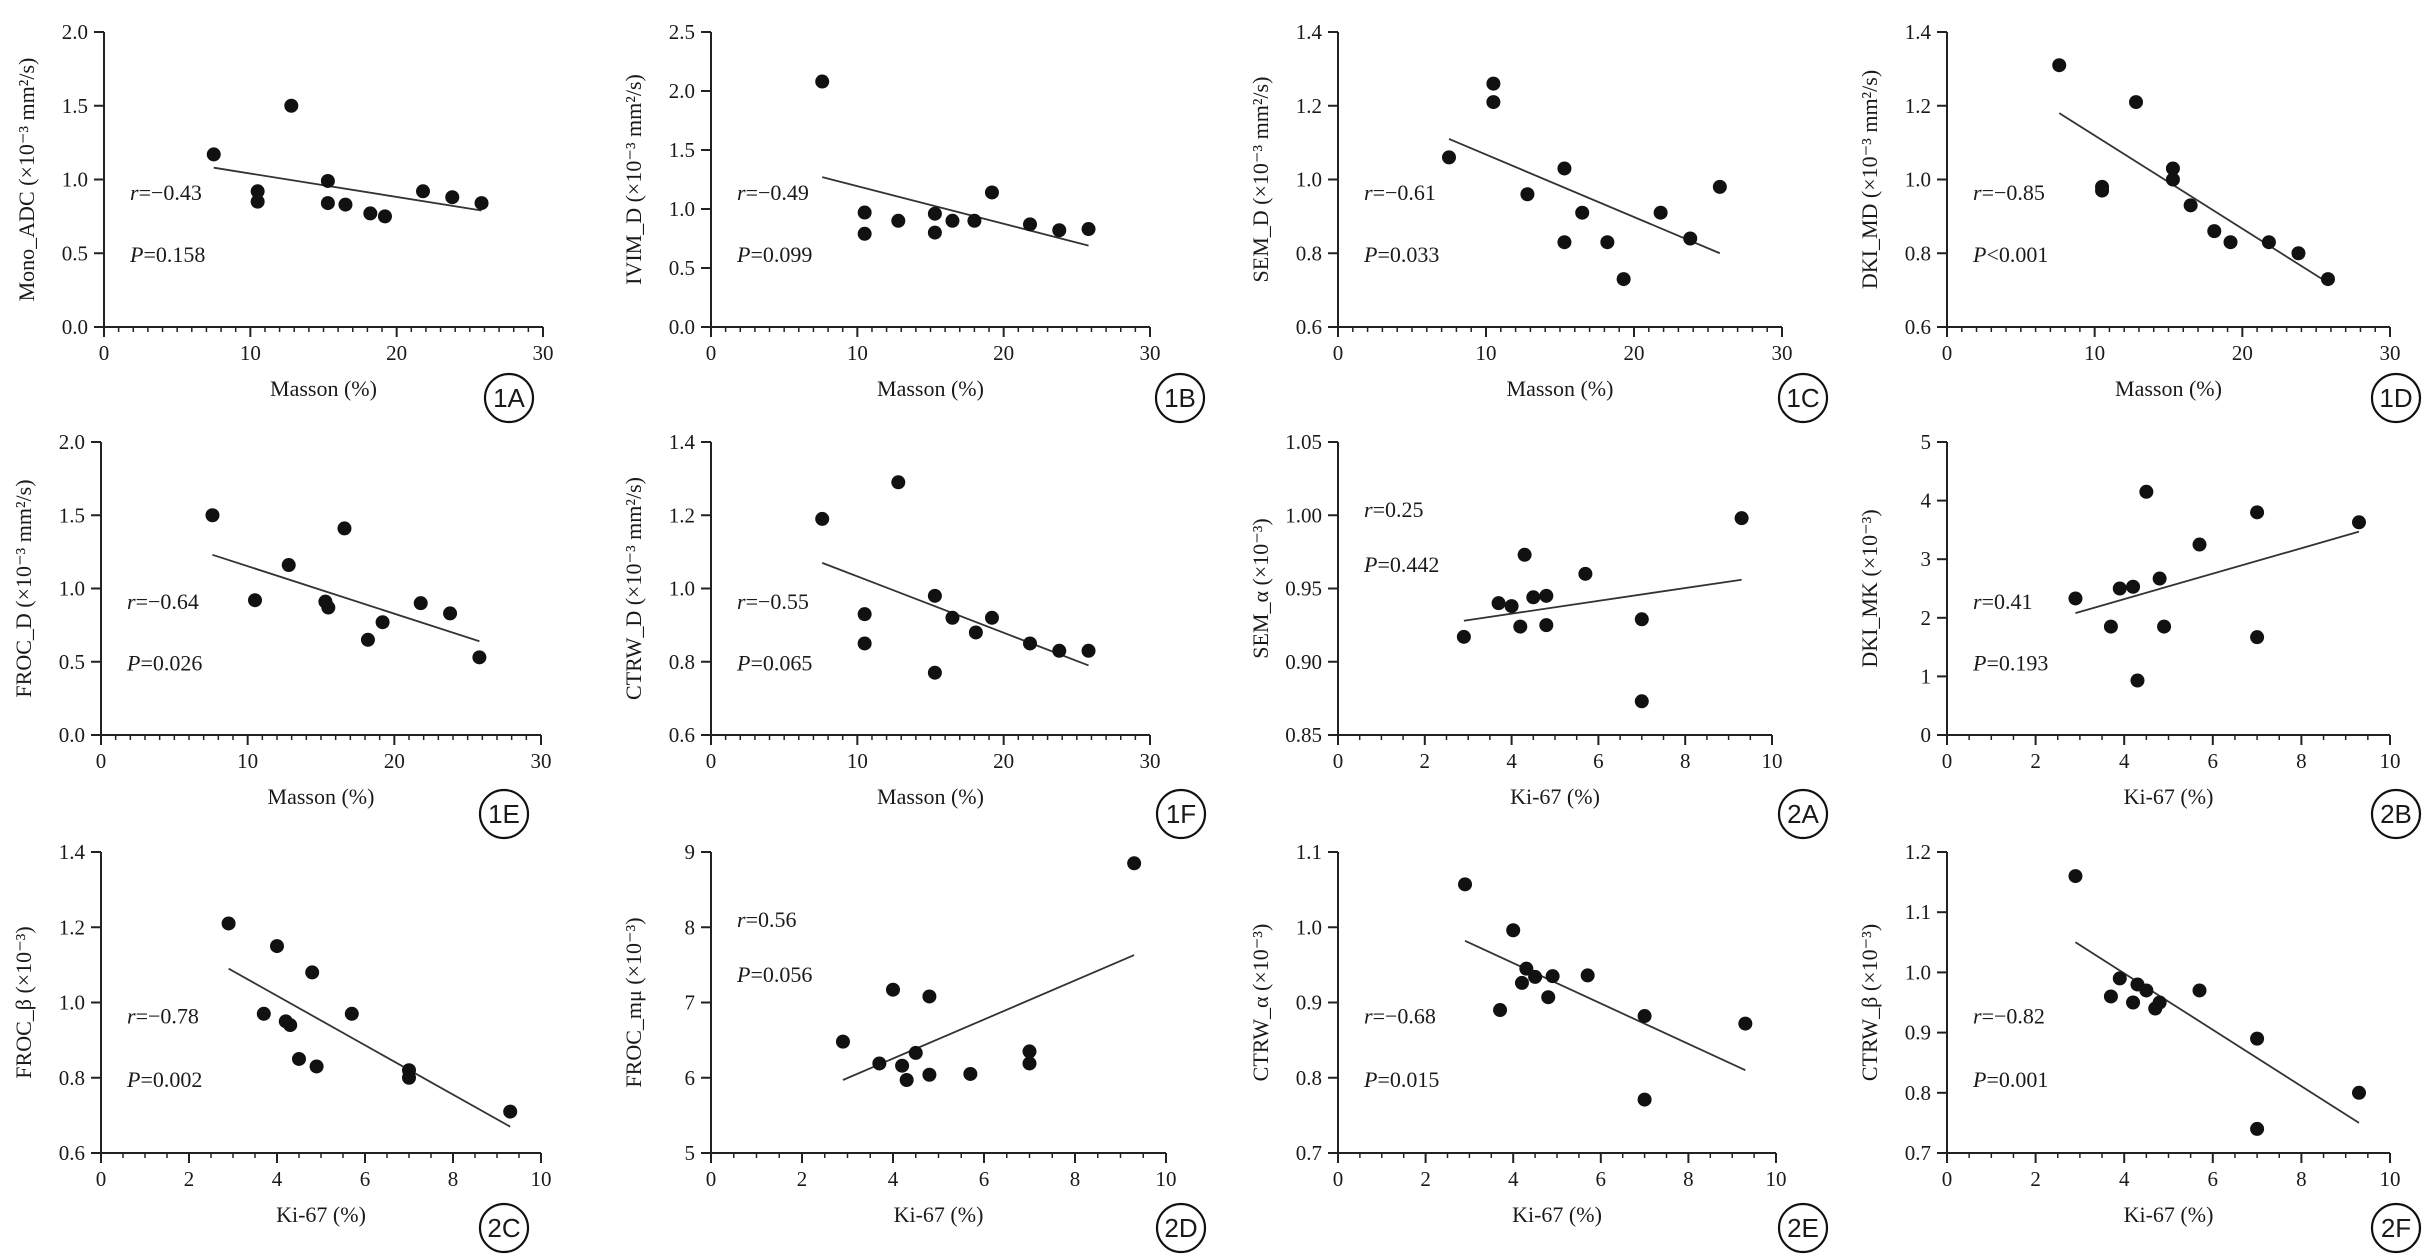 The height and width of the screenshot is (1259, 2425). What do you see at coordinates (1260, 1003) in the screenshot?
I see `y-axis-title: CTRW_α (×10⁻³)` at bounding box center [1260, 1003].